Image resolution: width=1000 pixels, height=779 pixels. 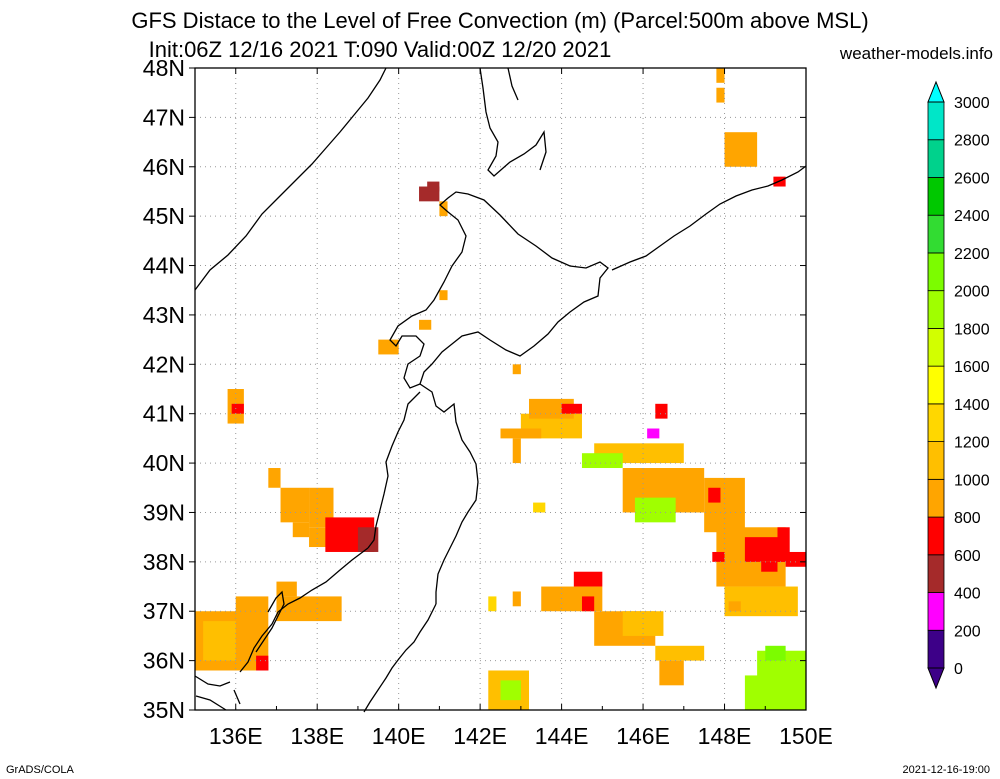 I want to click on colorbar-label: 1000, so click(x=972, y=480).